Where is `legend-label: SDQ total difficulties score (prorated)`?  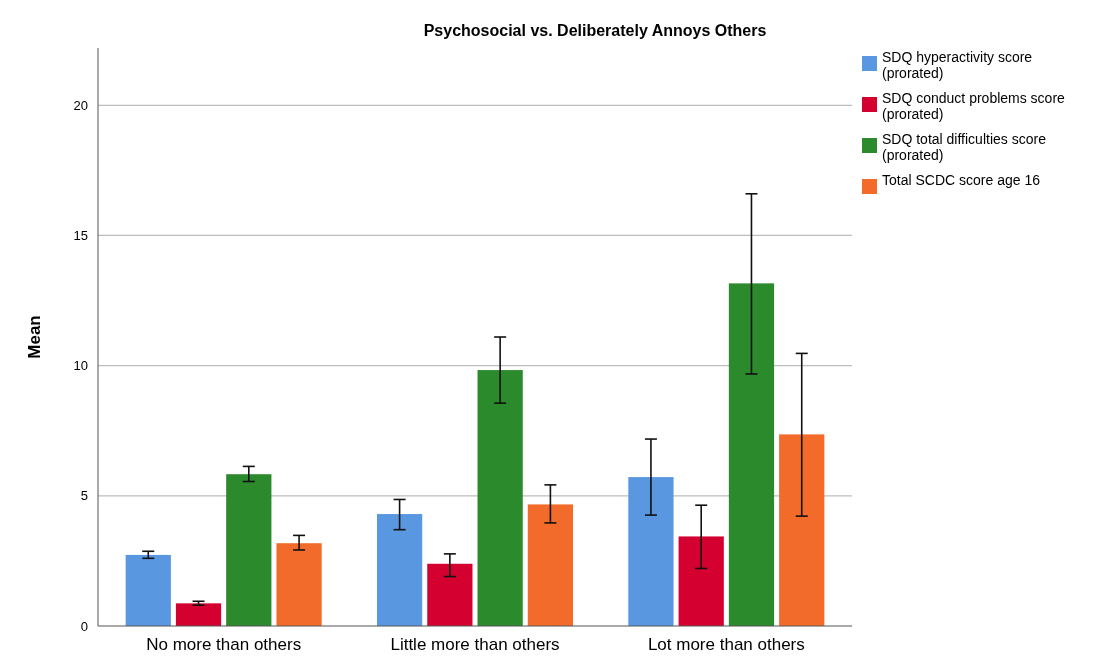 legend-label: SDQ total difficulties score (prorated) is located at coordinates (964, 147).